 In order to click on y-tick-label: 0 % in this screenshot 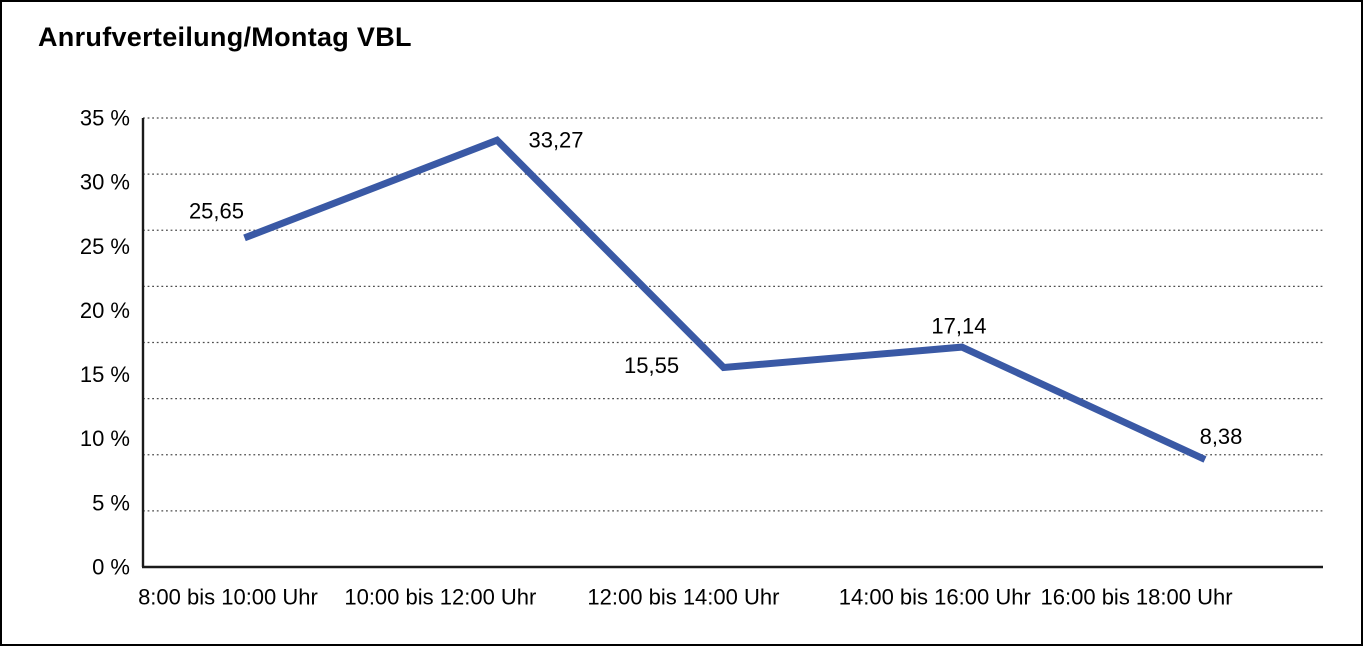, I will do `click(111, 567)`.